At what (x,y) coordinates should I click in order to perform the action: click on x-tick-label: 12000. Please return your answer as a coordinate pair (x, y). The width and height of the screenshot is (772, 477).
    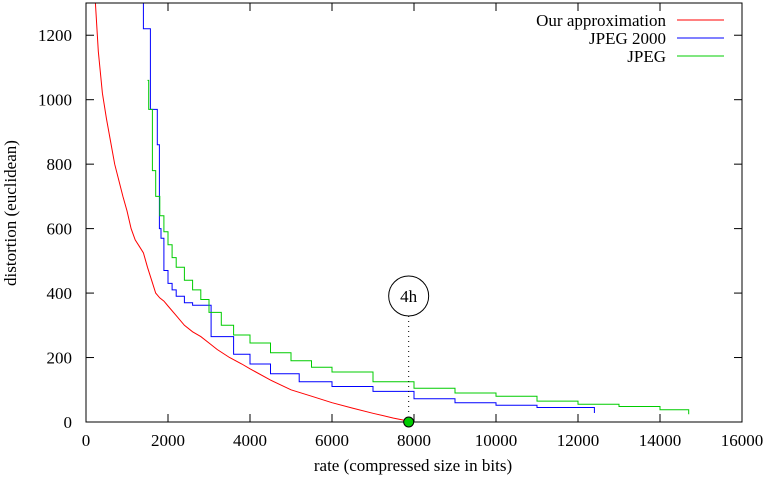
    Looking at the image, I should click on (578, 440).